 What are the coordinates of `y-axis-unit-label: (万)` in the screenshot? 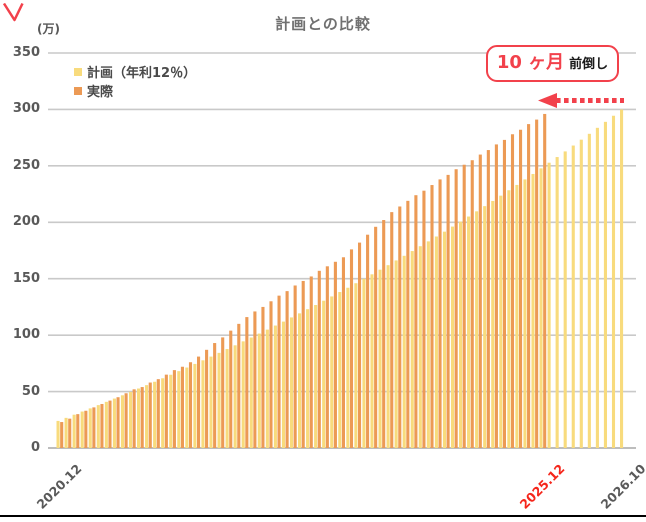 It's located at (48, 29).